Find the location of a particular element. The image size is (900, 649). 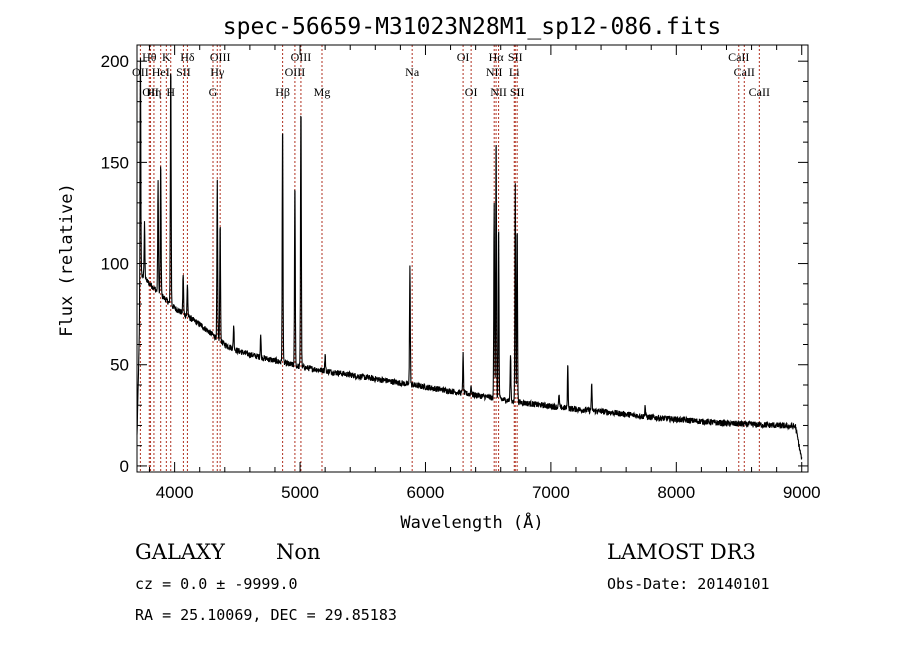

object-class: GALAXY is located at coordinates (180, 552).